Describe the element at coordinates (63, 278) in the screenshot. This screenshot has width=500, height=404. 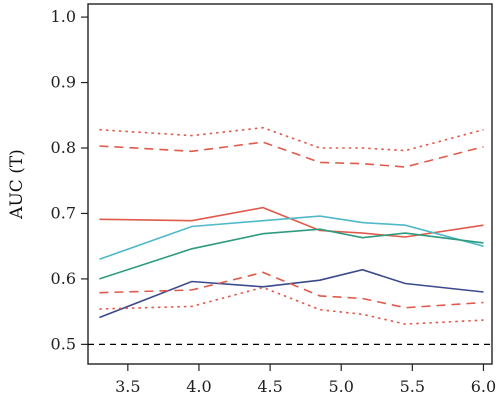
I see `y-tick-label: 0.6` at that location.